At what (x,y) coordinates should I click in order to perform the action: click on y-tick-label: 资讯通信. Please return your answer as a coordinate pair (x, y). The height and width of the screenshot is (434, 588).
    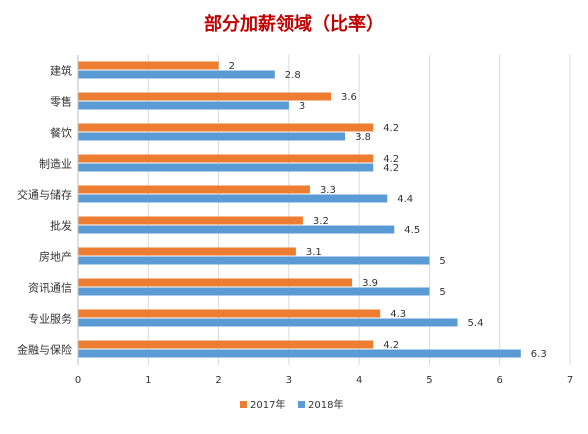
    Looking at the image, I should click on (50, 288).